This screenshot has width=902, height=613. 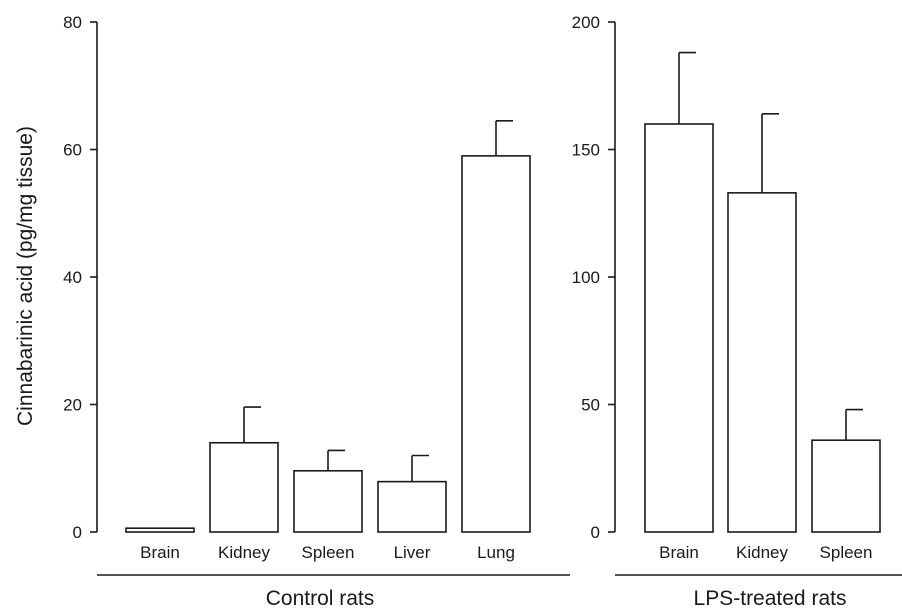 What do you see at coordinates (586, 150) in the screenshot?
I see `y-tick-label: 150` at bounding box center [586, 150].